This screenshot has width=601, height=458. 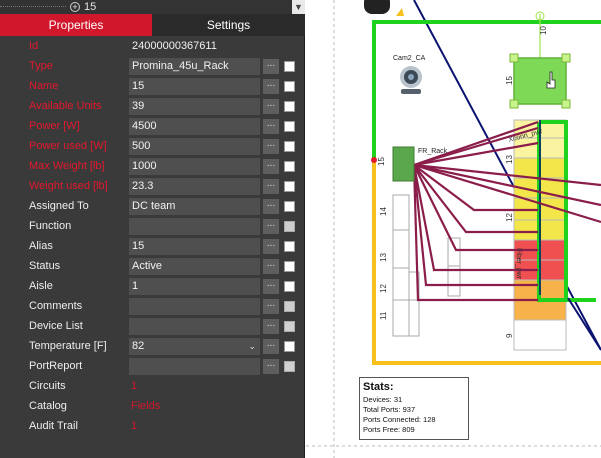 What do you see at coordinates (144, 126) in the screenshot?
I see `property-value-text: 4500` at bounding box center [144, 126].